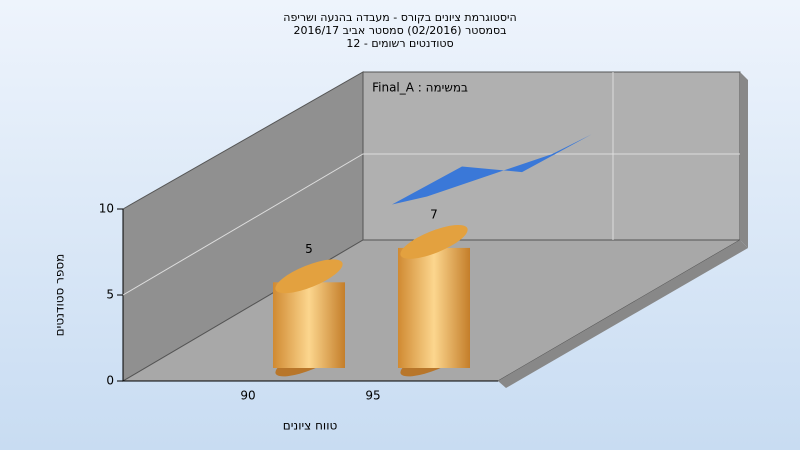 This screenshot has width=800, height=454. Describe the element at coordinates (309, 249) in the screenshot. I see `value-label: 5` at that location.